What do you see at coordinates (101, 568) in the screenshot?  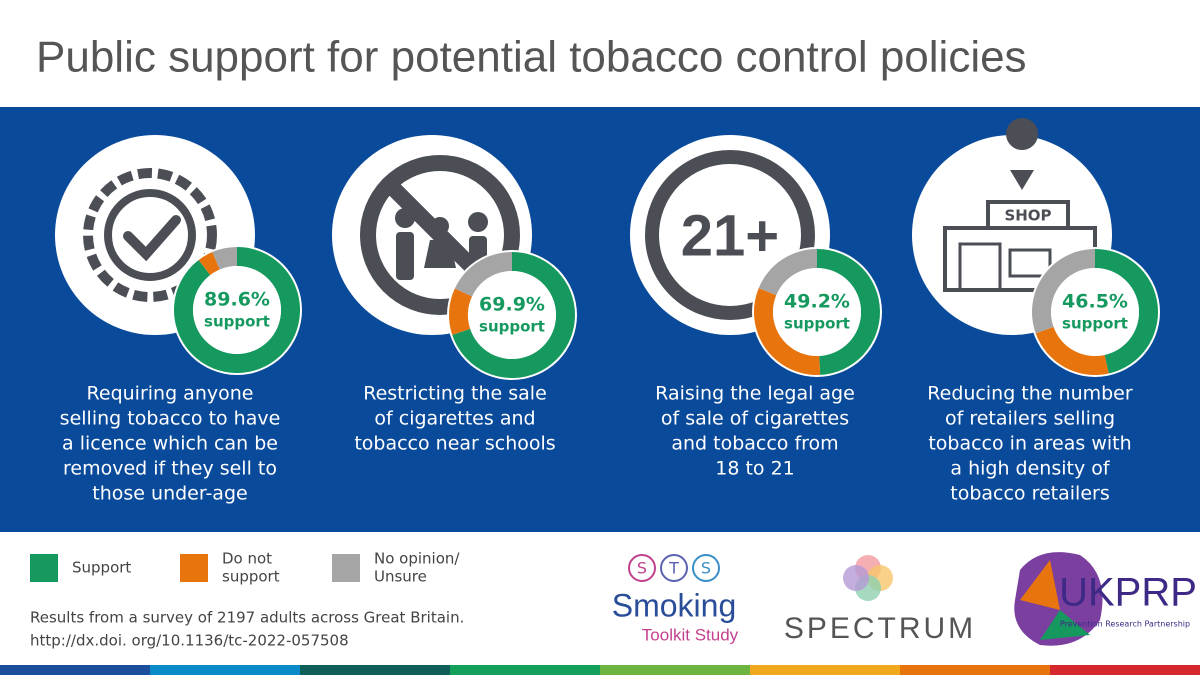 I see `legend-label: Support` at bounding box center [101, 568].